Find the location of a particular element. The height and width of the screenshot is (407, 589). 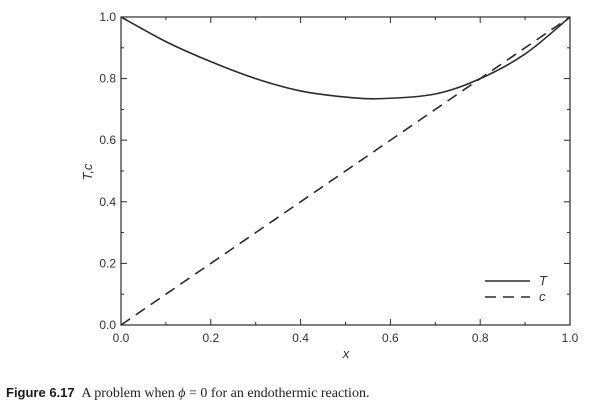

x-tick-label: 0.6 is located at coordinates (390, 338).